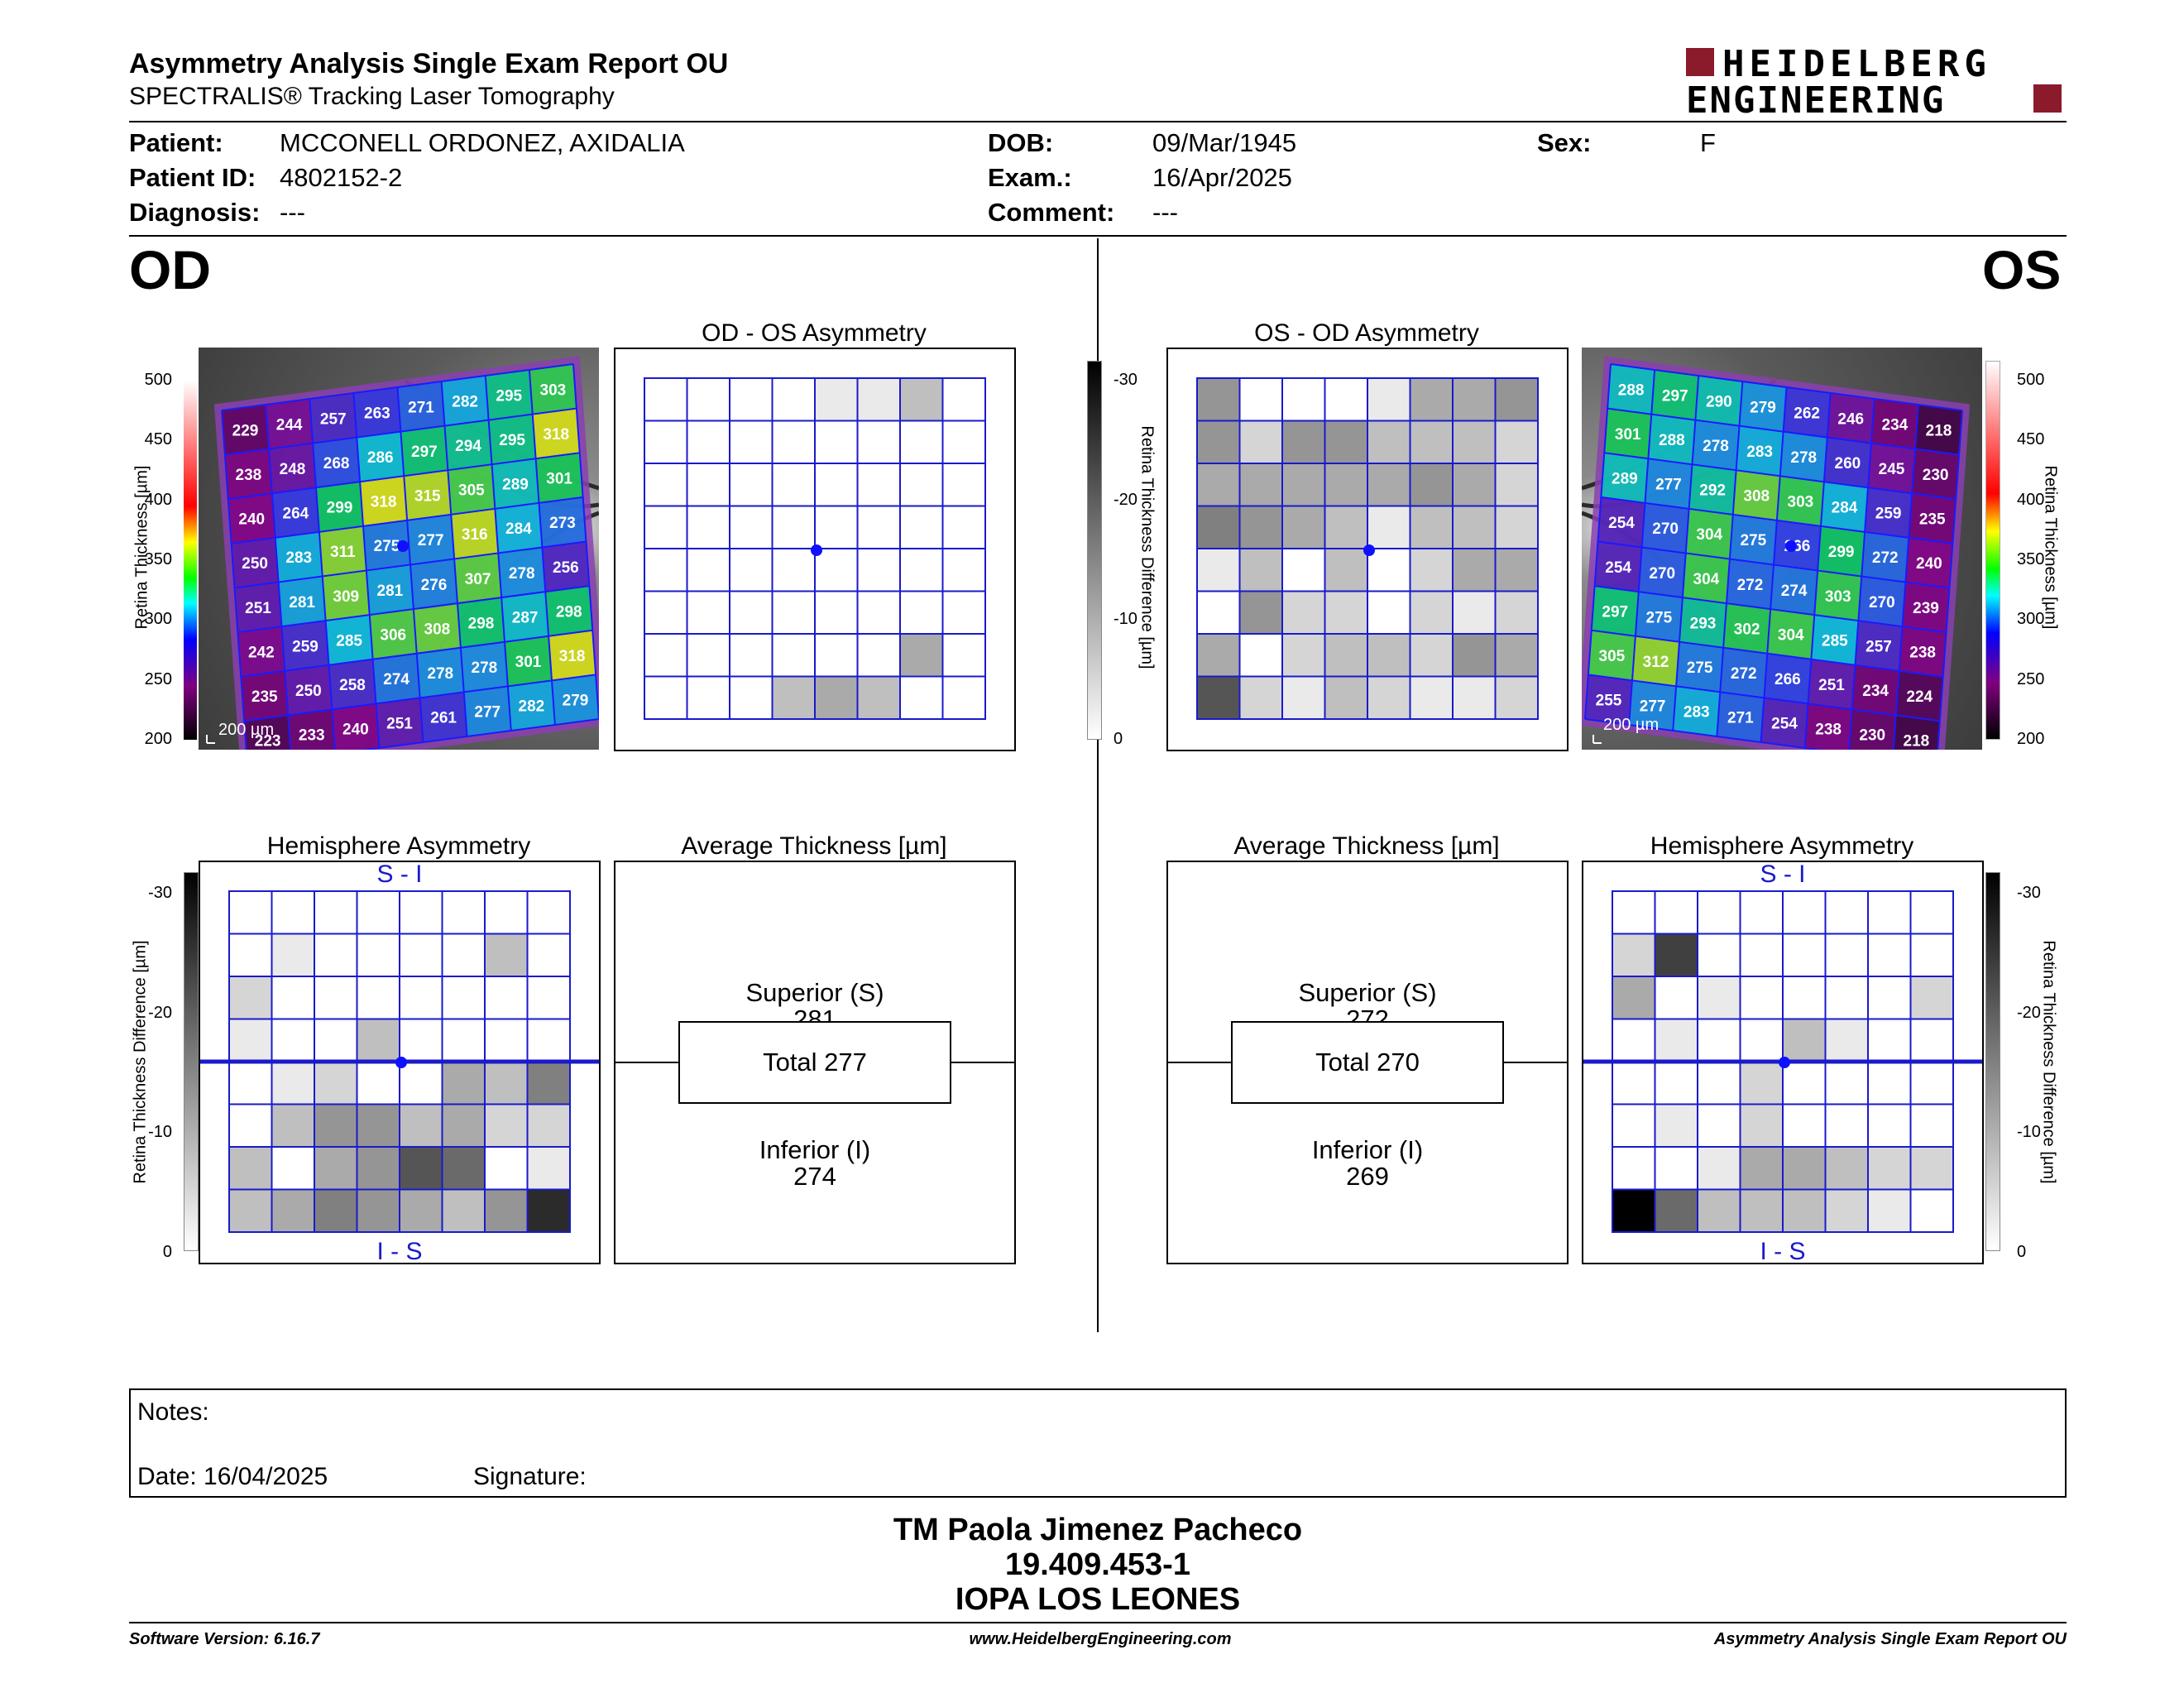 Image resolution: width=2184 pixels, height=1688 pixels. What do you see at coordinates (343, 552) in the screenshot?
I see `od-thickness-value: 311` at bounding box center [343, 552].